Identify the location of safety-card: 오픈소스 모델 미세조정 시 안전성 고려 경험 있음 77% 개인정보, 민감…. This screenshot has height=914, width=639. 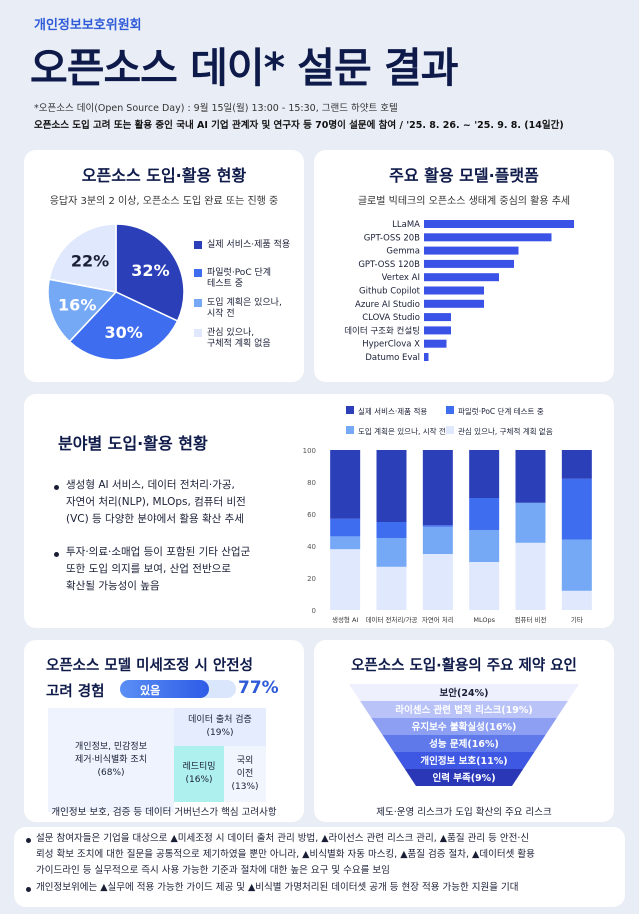
(164, 731).